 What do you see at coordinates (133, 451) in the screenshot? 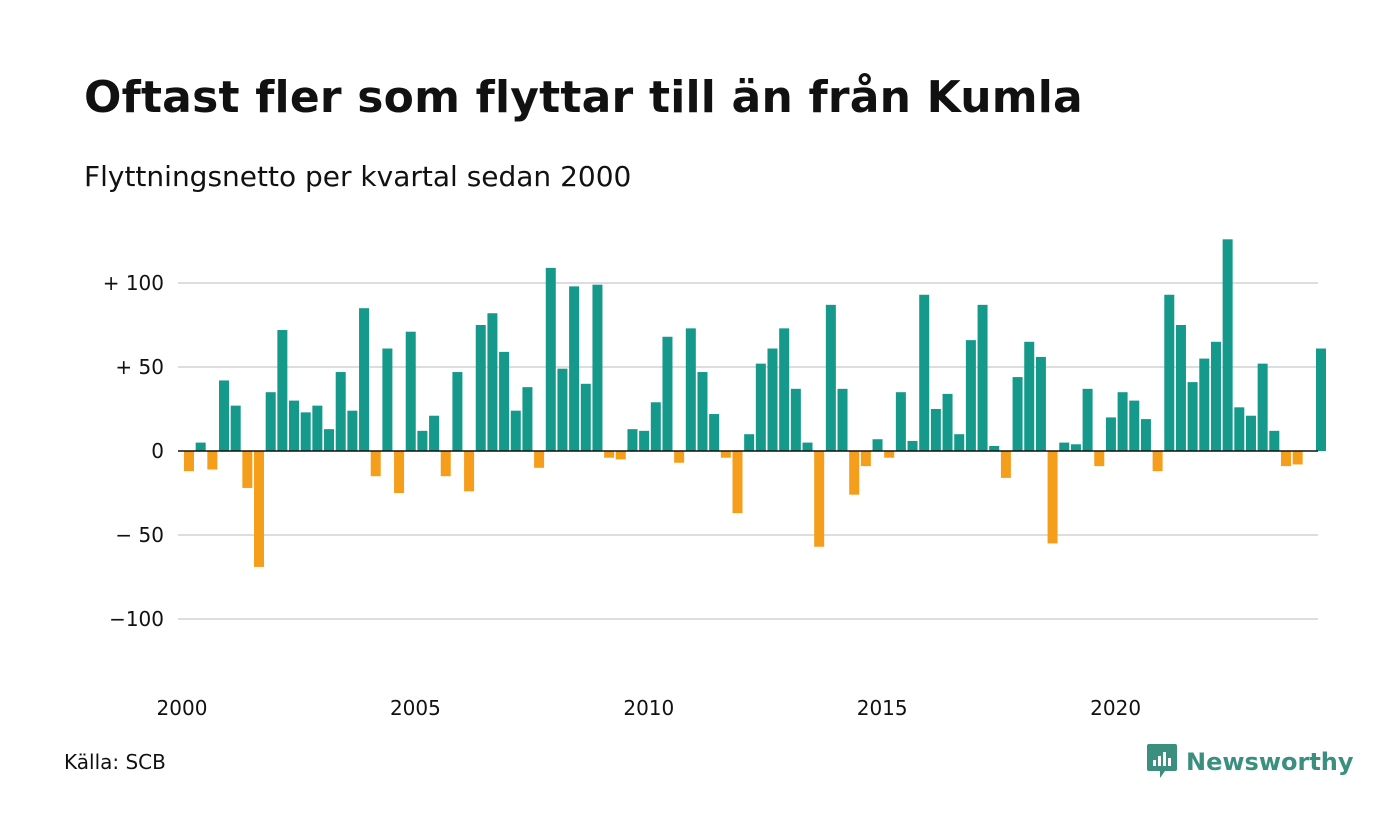
I see `y-axis-ticks: + 100 + 50 0 − 50 −100` at bounding box center [133, 451].